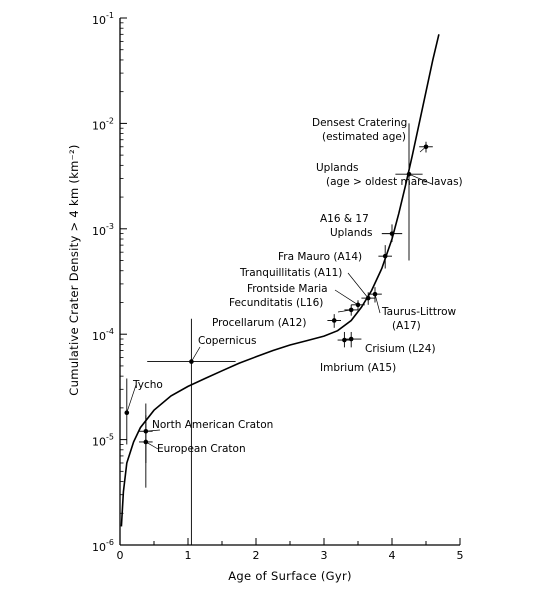 The width and height of the screenshot is (543, 589). I want to click on annotation-line: Fecunditatis (L16), so click(276, 303).